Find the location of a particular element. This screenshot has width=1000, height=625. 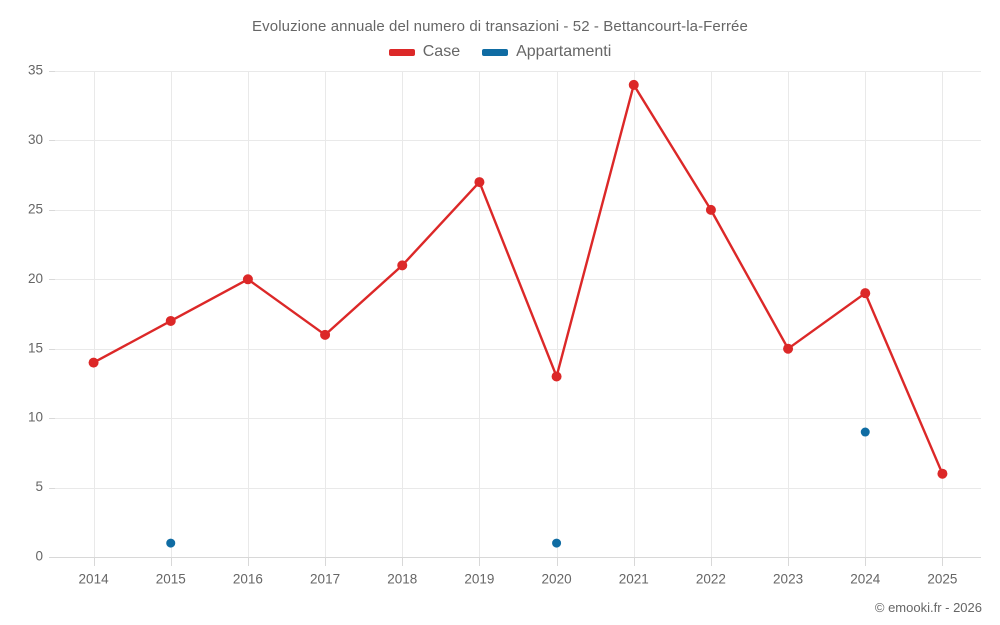

x-axis-tick-label: 2021 is located at coordinates (634, 579).